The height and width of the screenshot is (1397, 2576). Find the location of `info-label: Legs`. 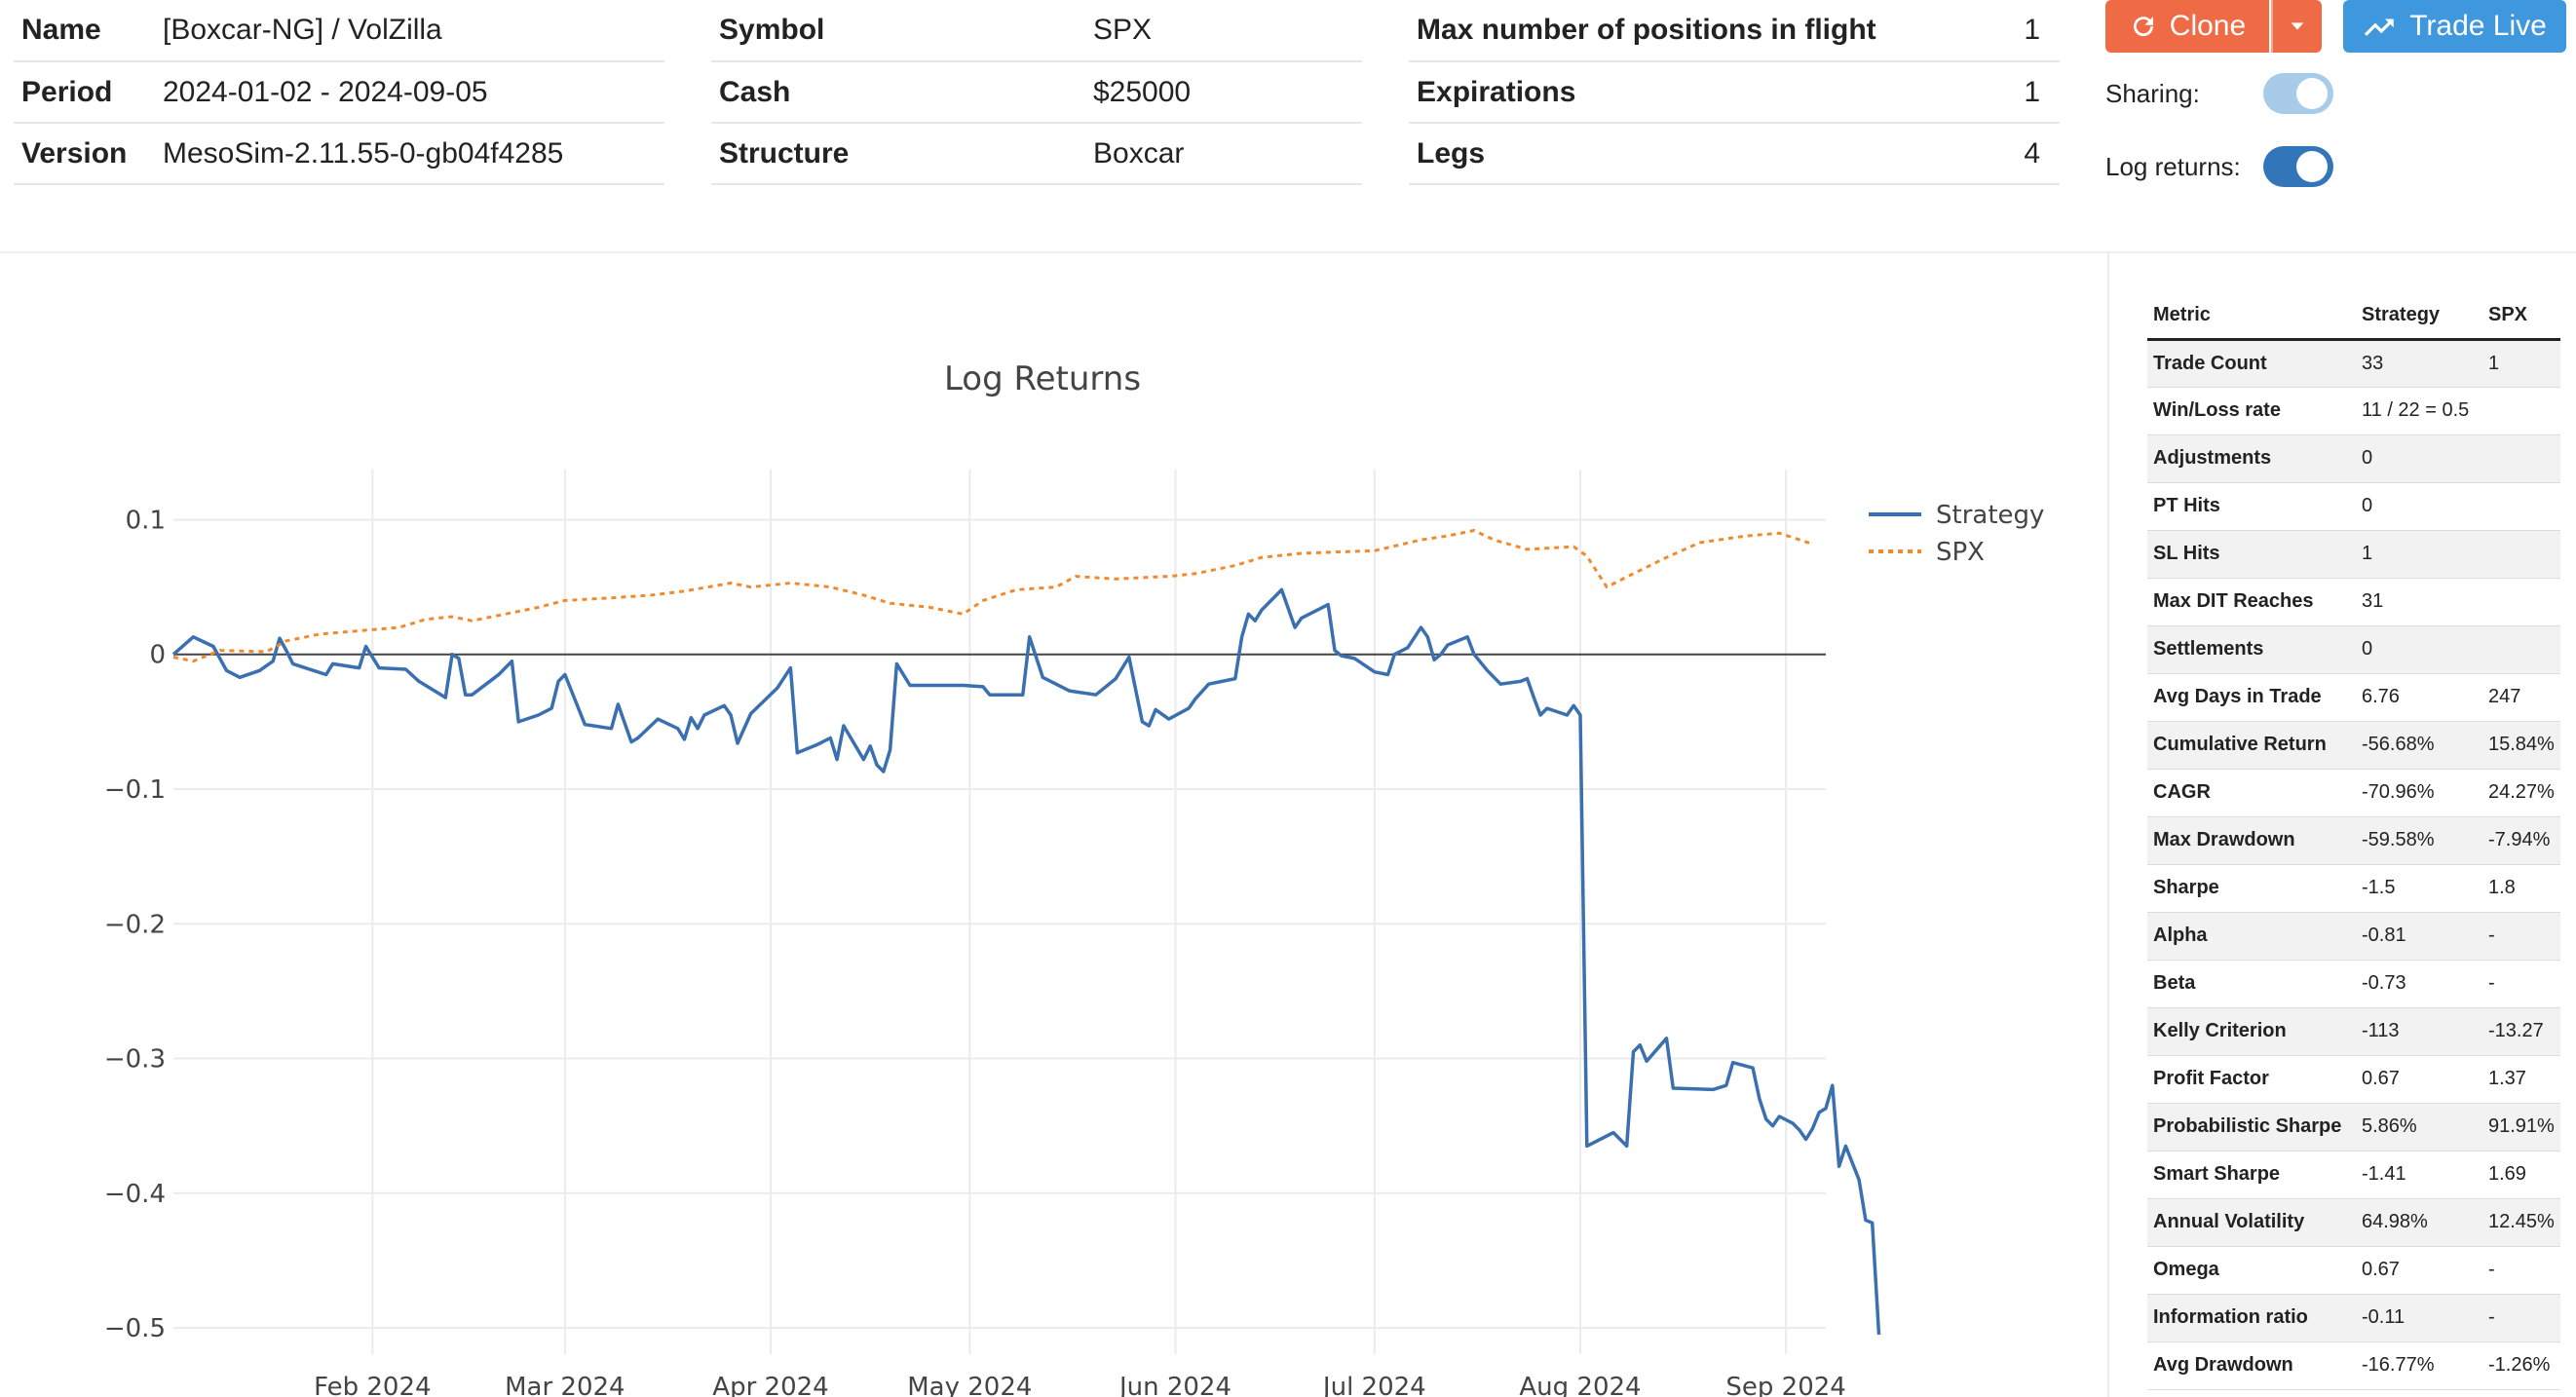

info-label: Legs is located at coordinates (1690, 154).